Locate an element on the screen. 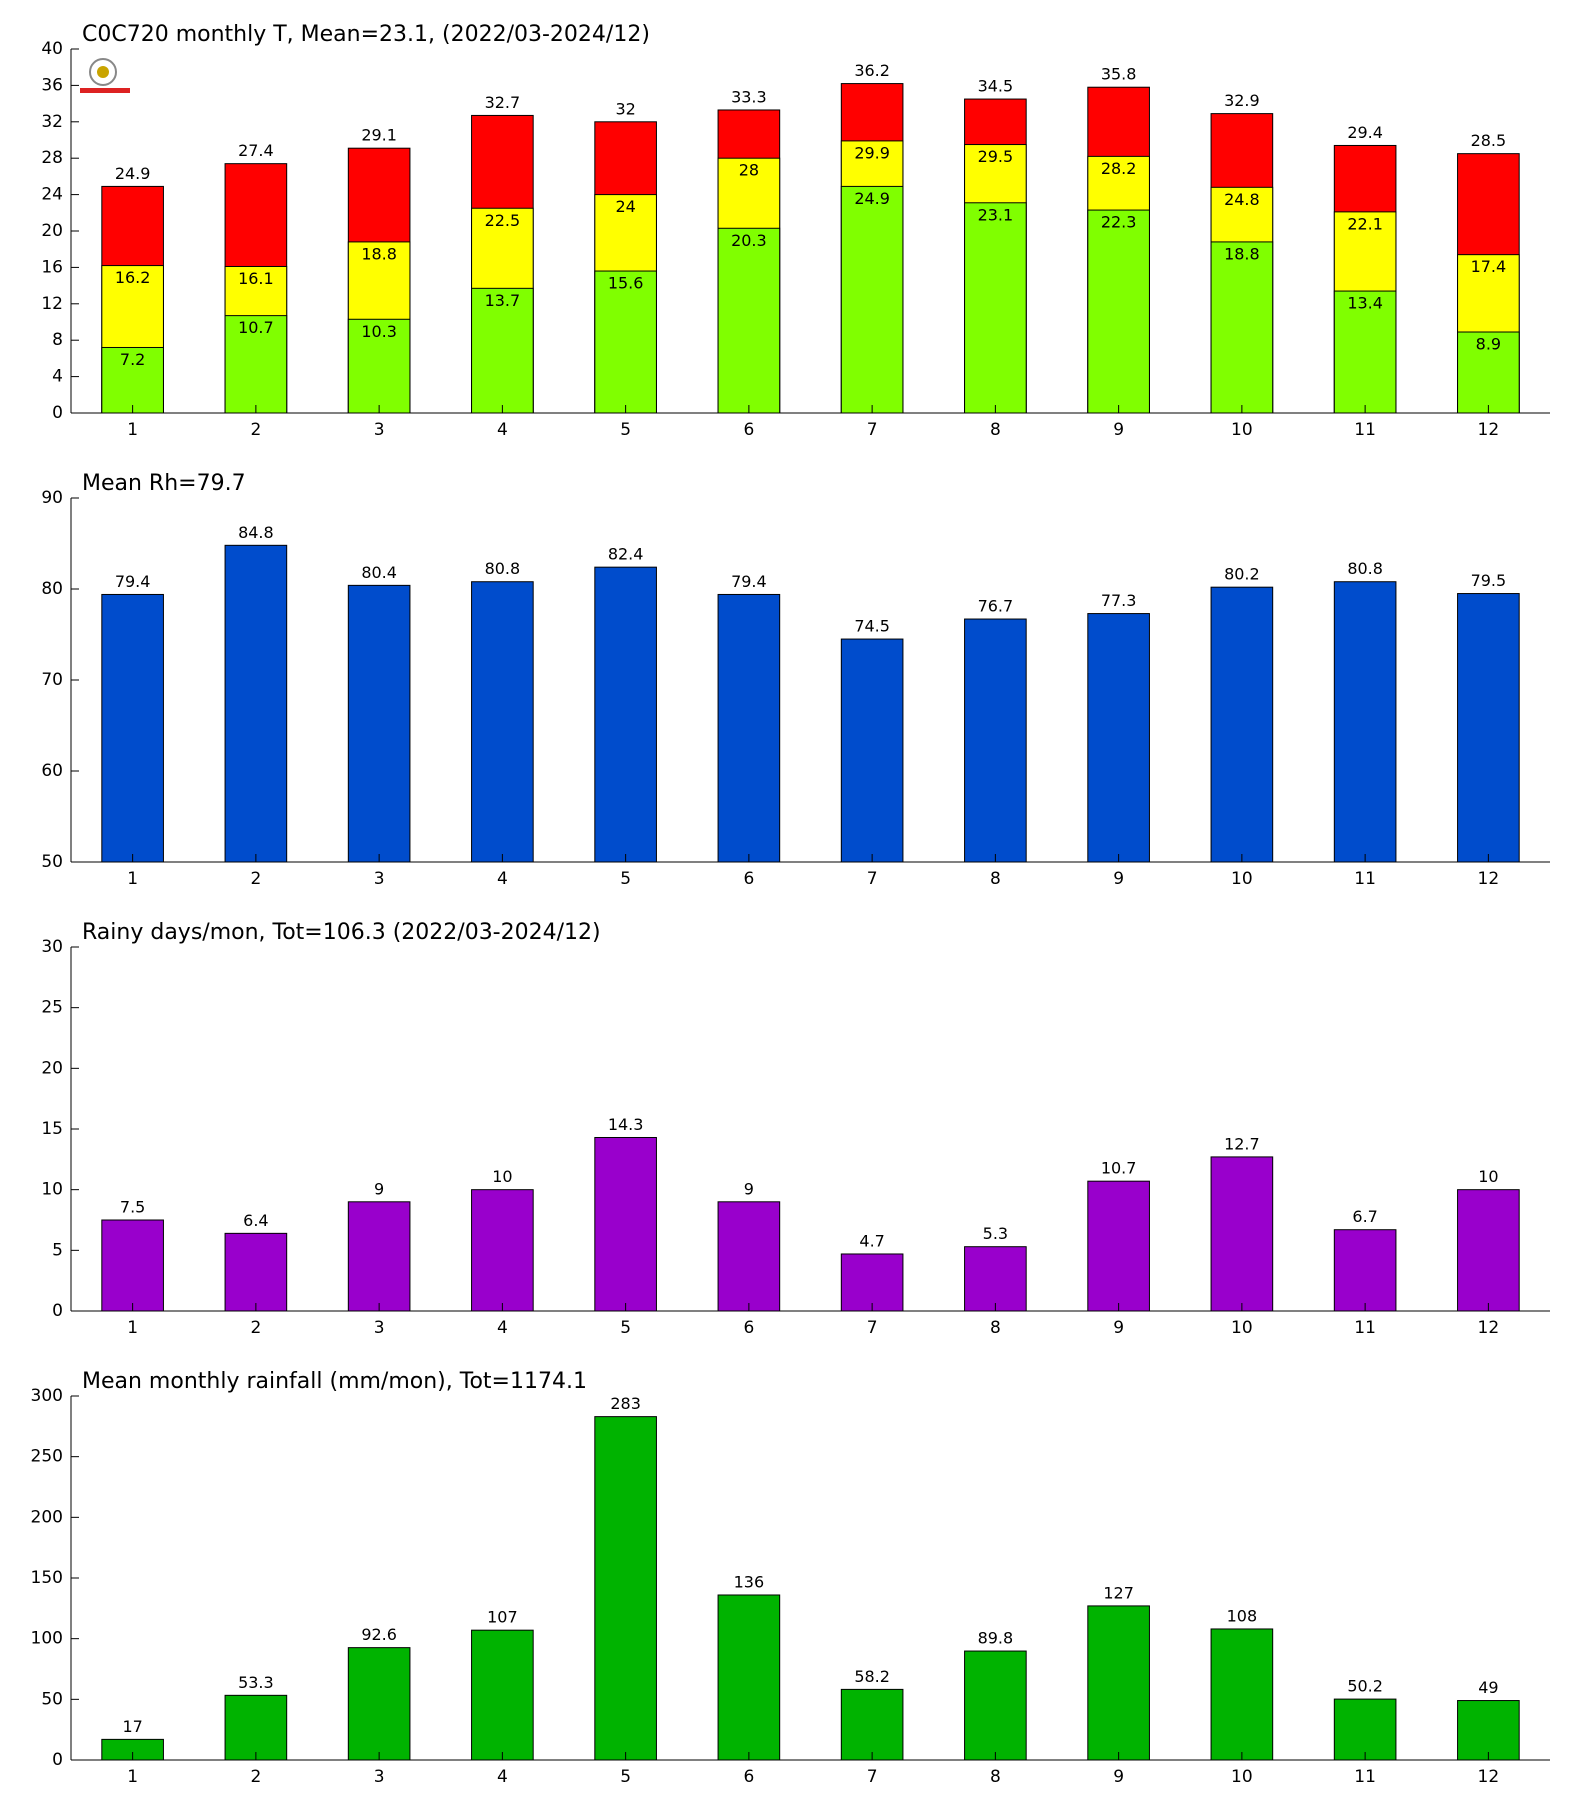 The width and height of the screenshot is (1580, 1800). value-label: 82.4 is located at coordinates (626, 554).